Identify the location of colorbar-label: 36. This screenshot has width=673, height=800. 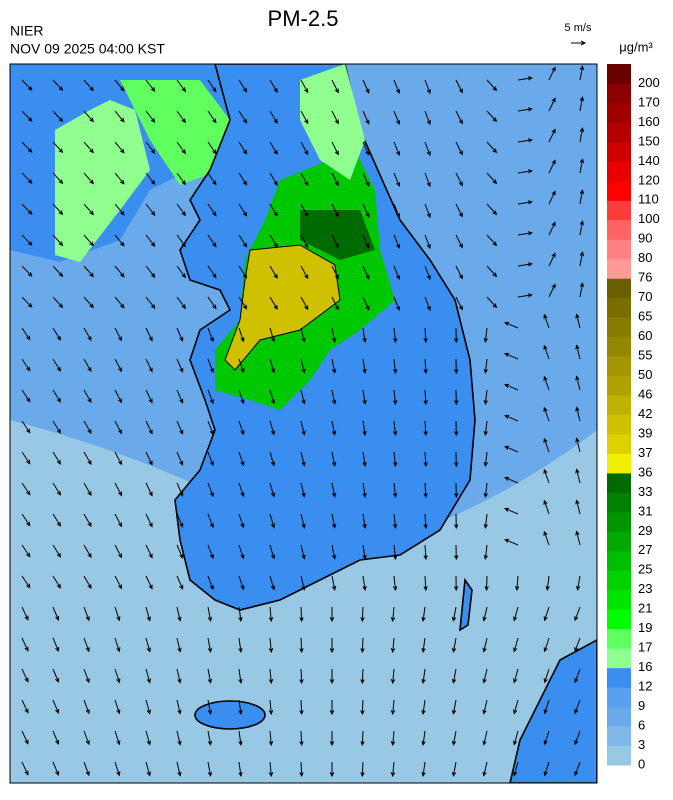
(645, 471).